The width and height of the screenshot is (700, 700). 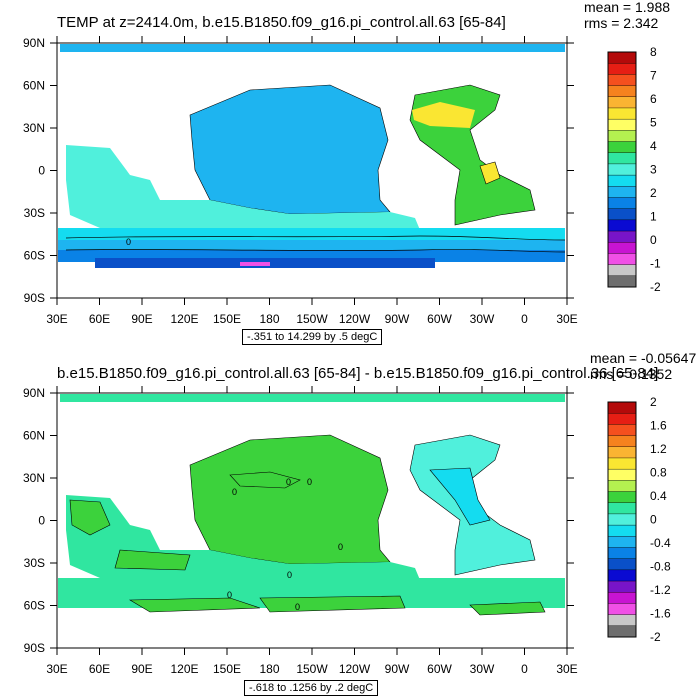 I want to click on colorbar-label: -2, so click(x=655, y=287).